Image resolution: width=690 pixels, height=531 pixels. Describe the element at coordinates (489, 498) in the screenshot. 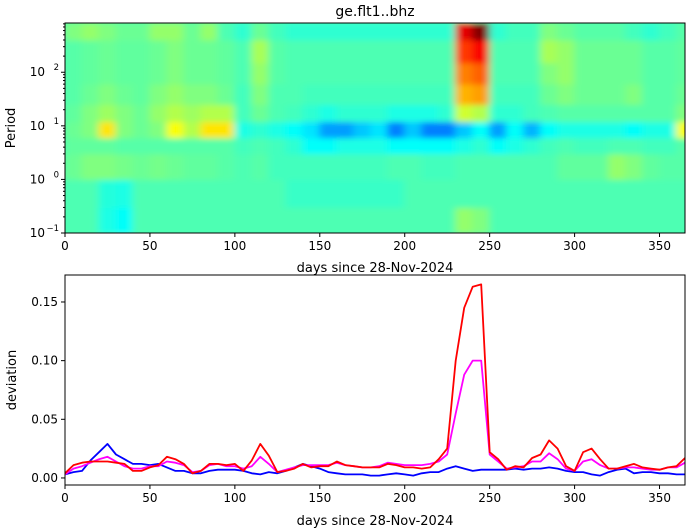

I see `x-tick-label: 250` at that location.